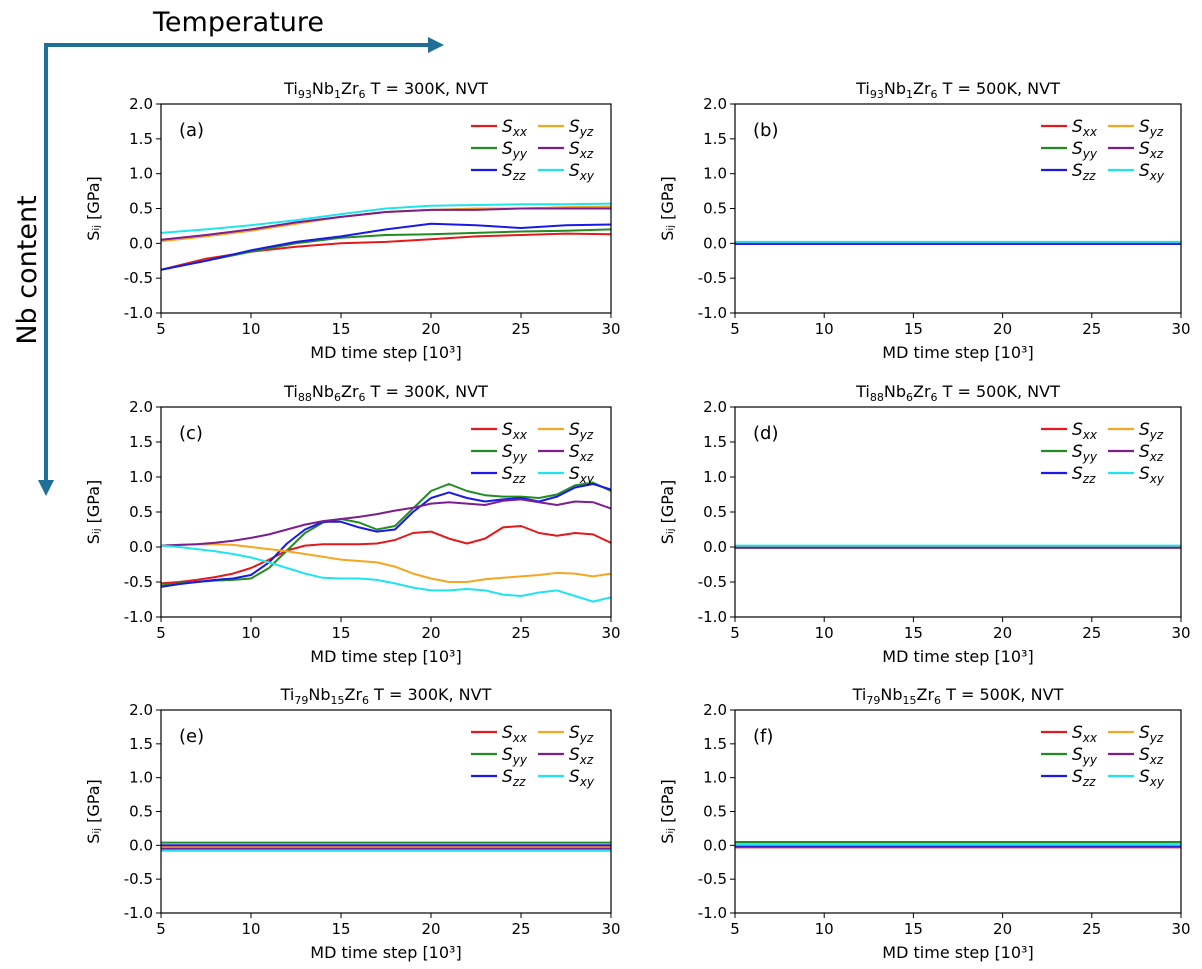 This screenshot has width=1202, height=969. I want to click on panel-title: Ti88Nb6Zr6 T = 300K, NVT, so click(385, 393).